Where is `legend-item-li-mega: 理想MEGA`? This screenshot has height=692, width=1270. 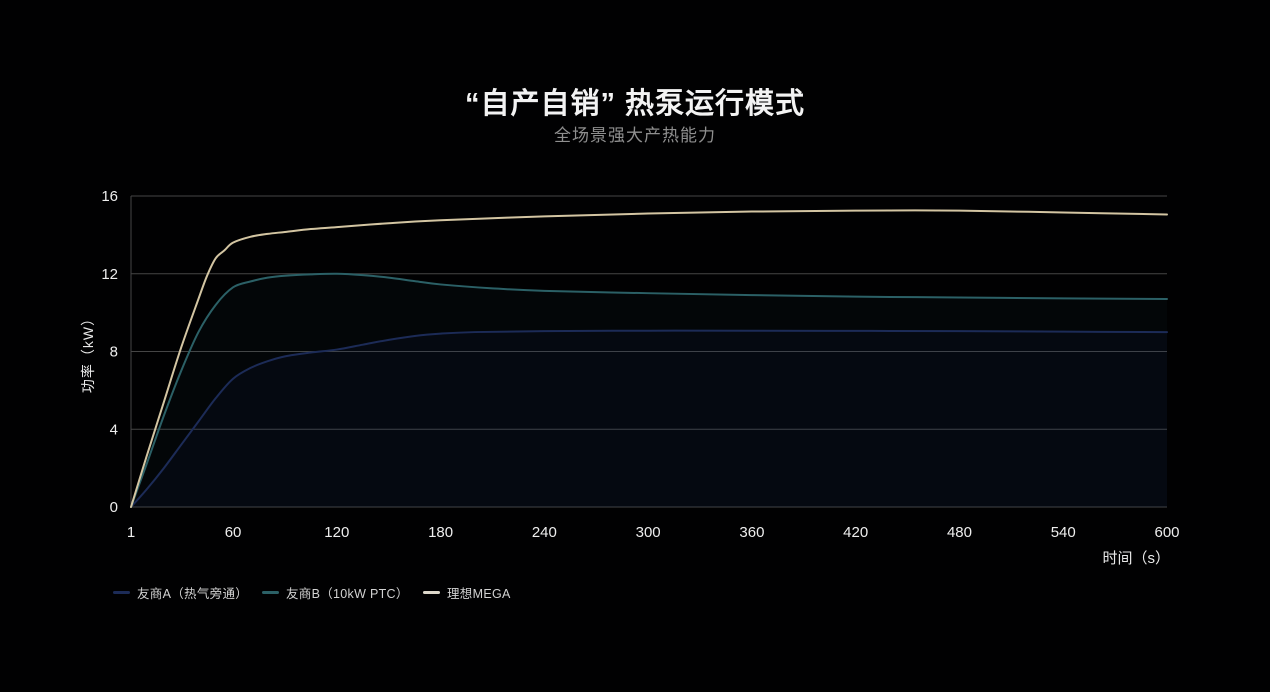 legend-item-li-mega: 理想MEGA is located at coordinates (467, 592).